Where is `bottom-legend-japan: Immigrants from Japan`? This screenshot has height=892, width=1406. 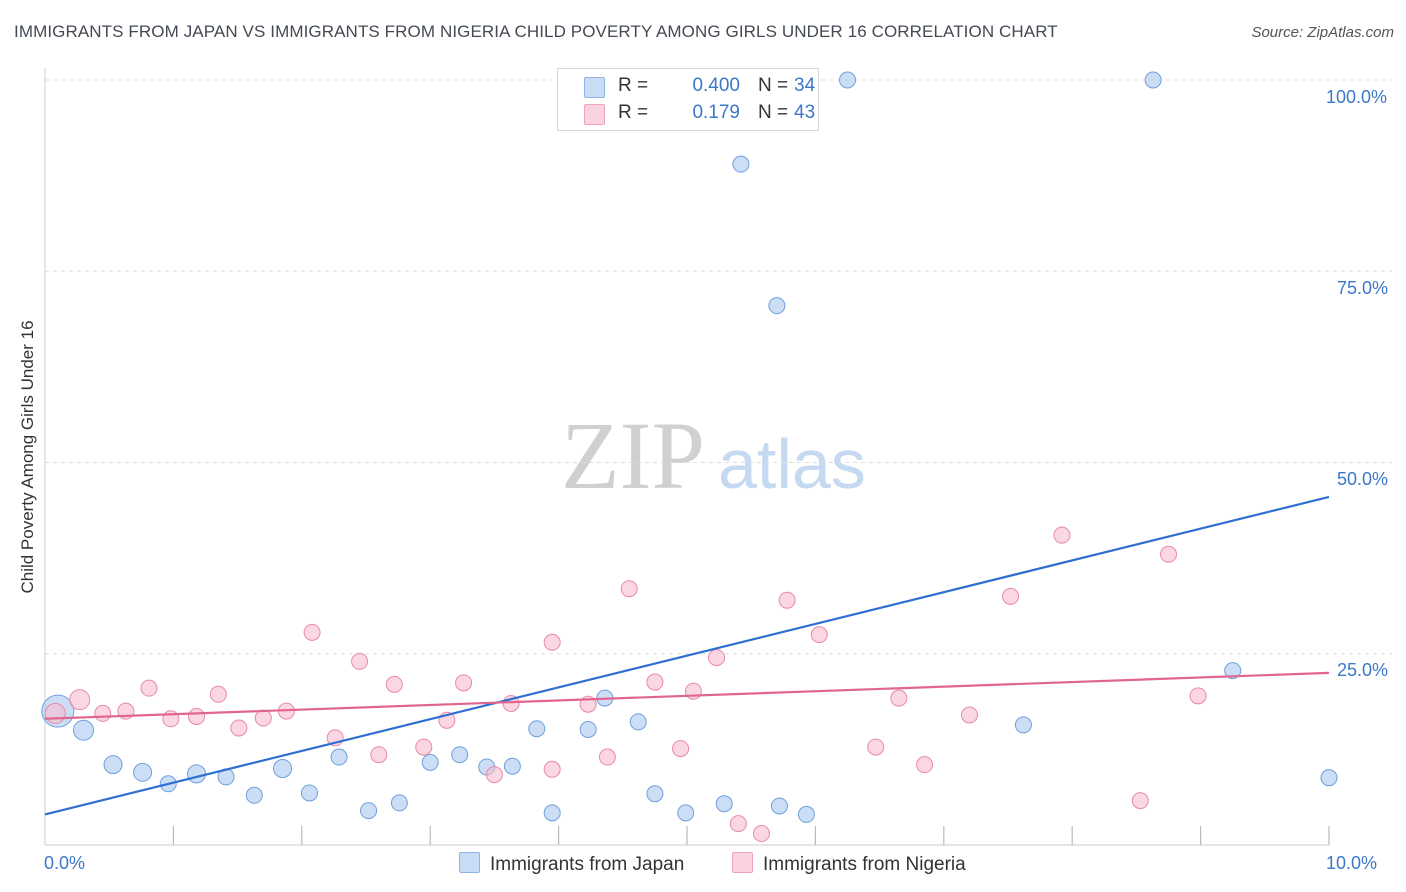 bottom-legend-japan: Immigrants from Japan is located at coordinates (571, 864).